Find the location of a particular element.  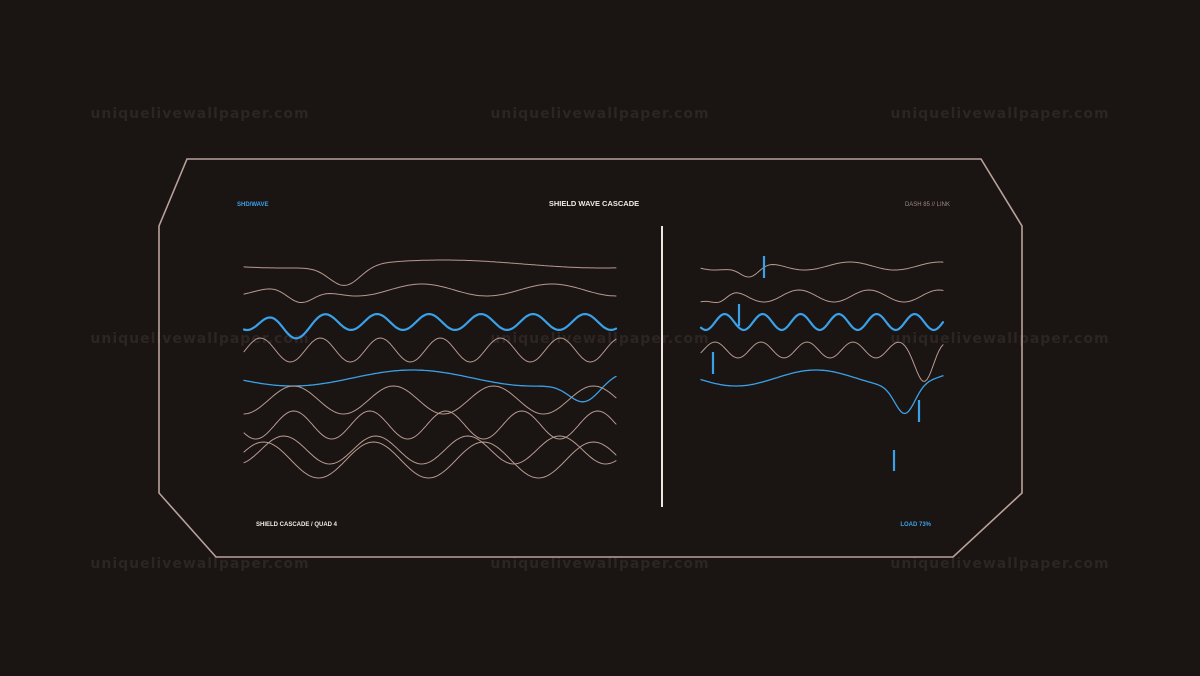

hud-title: SHIELD WAVE CASCADE is located at coordinates (594, 203).